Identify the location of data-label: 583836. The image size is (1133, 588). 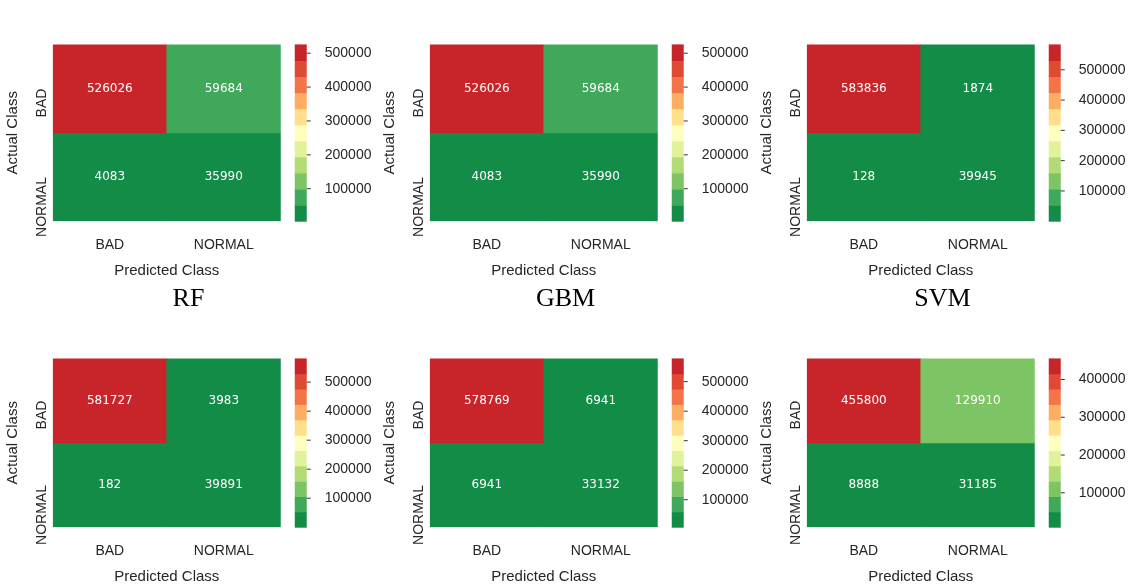
(863, 87).